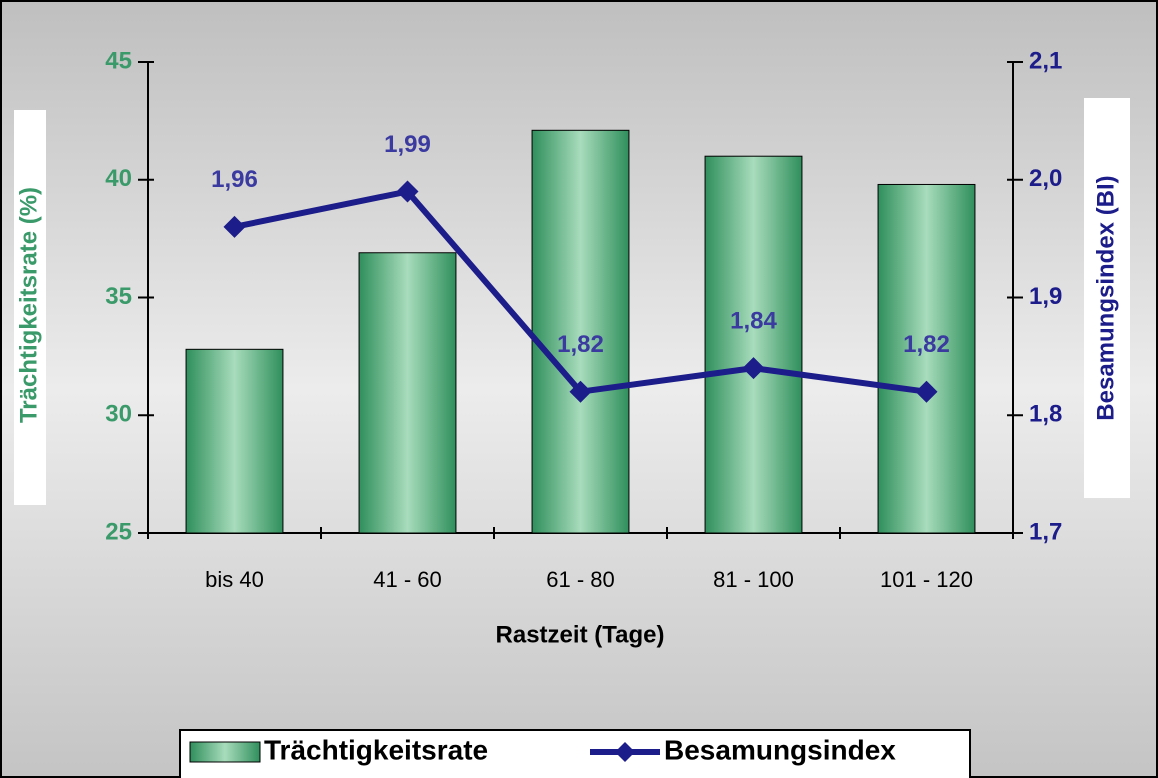 The height and width of the screenshot is (778, 1158). I want to click on y2-tick-label: 2,1, so click(1045, 60).